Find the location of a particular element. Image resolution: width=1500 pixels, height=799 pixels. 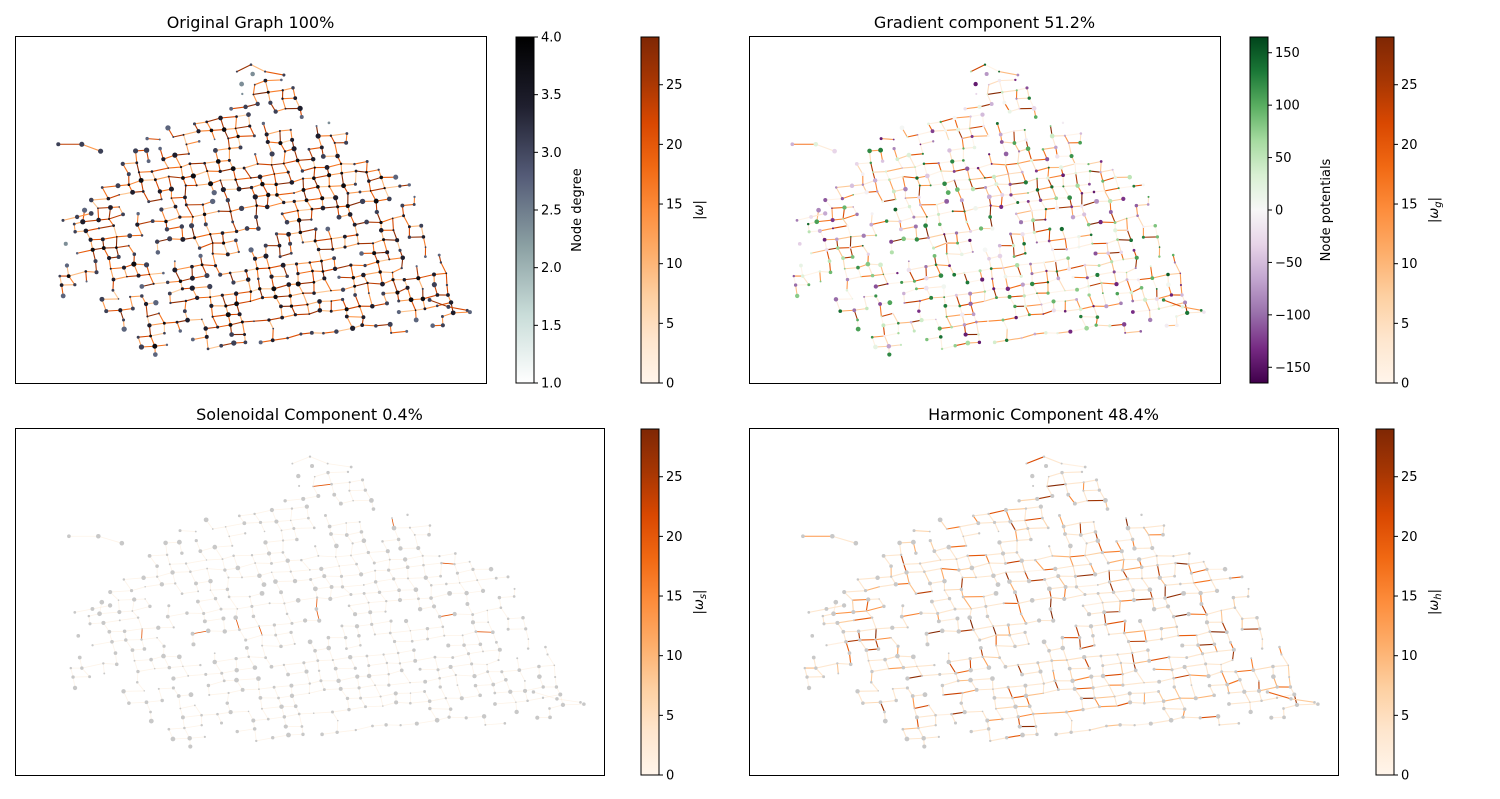

degree-tick-label: 1.5 is located at coordinates (551, 326).